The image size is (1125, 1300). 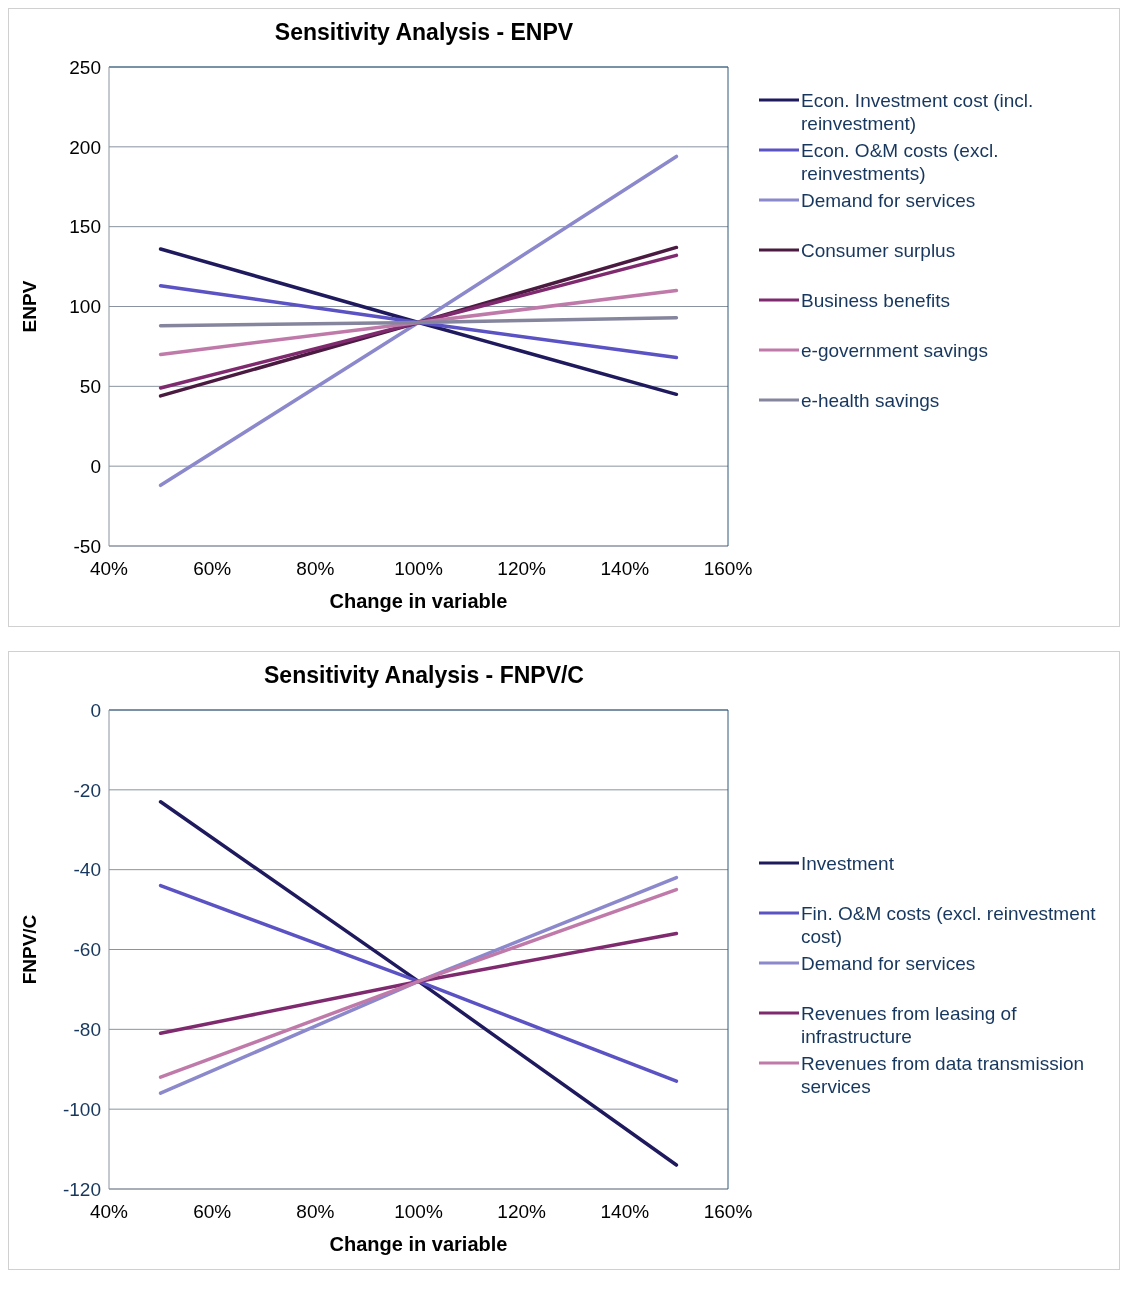 What do you see at coordinates (85, 147) in the screenshot?
I see `y-tick-label: 200` at bounding box center [85, 147].